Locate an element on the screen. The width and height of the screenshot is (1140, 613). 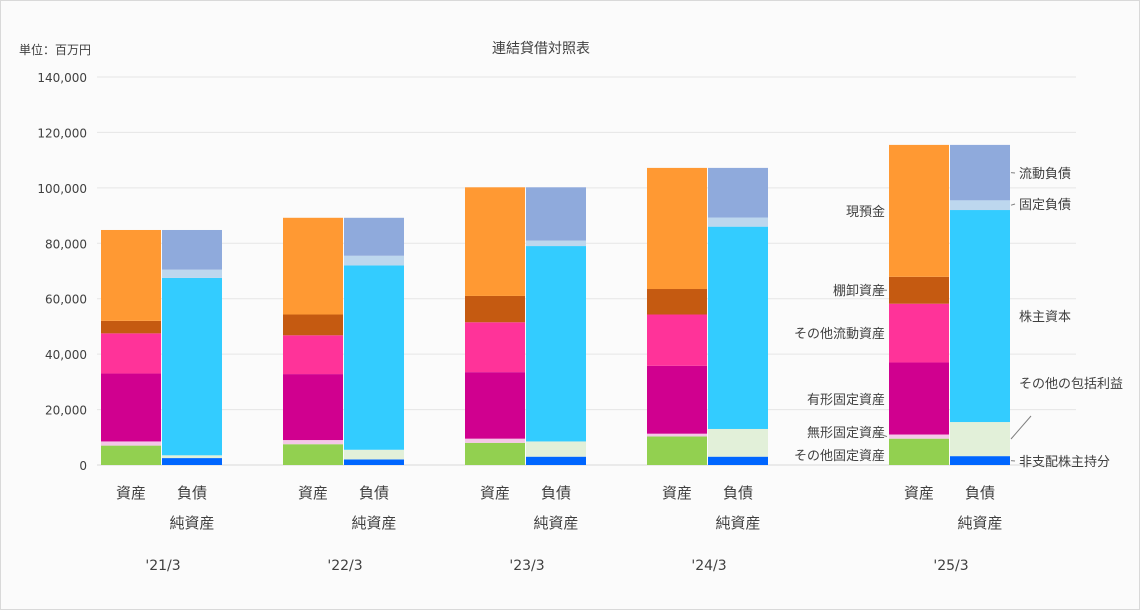
legend-label-tangible: 有形固定資産 is located at coordinates (846, 400).